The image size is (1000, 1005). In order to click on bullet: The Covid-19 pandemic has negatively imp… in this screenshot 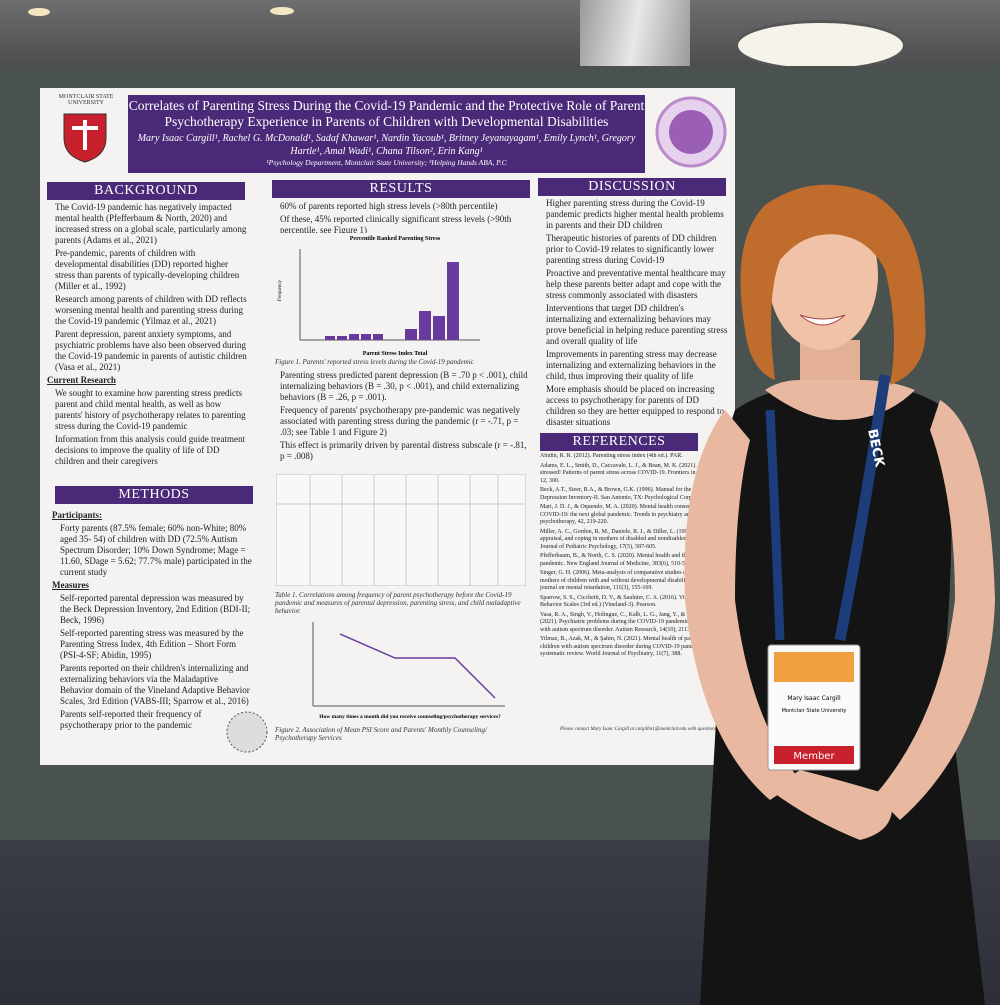, I will do `click(151, 224)`.